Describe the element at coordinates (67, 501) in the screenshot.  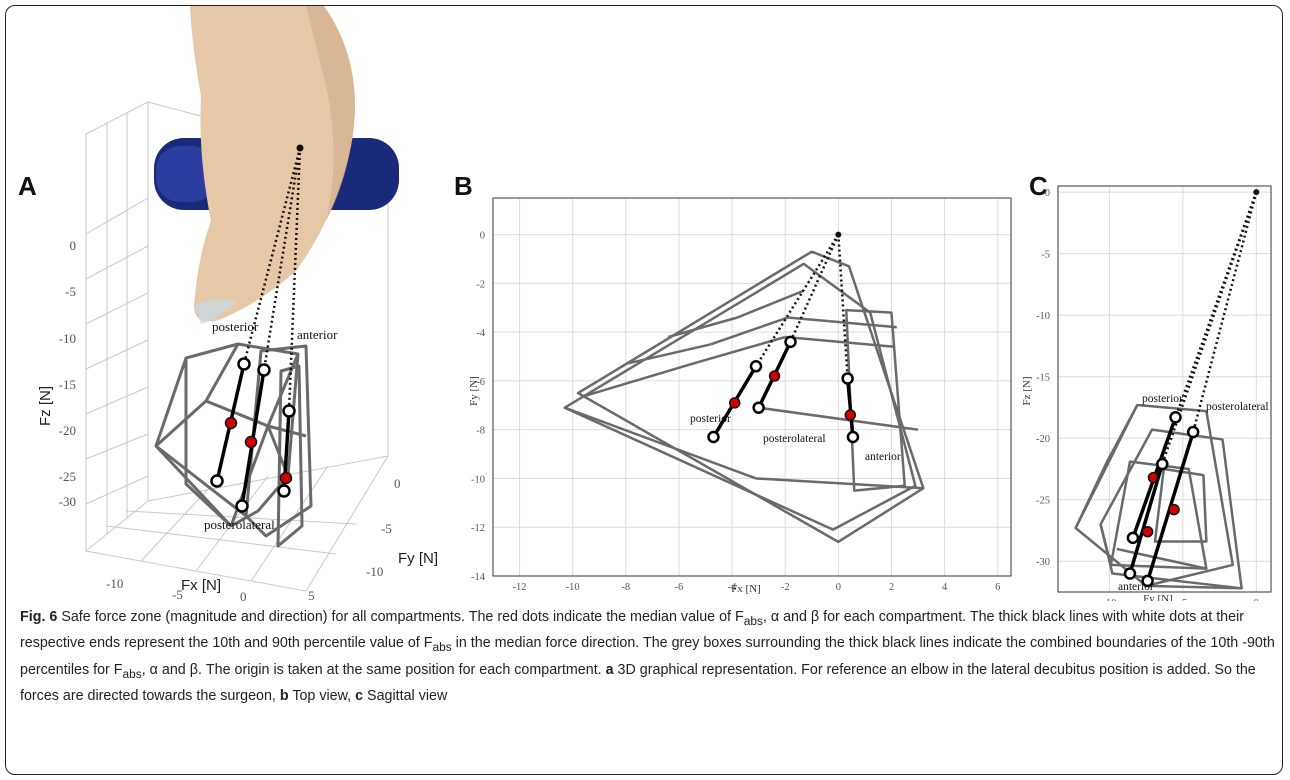
I see `fz-tick: -30` at that location.